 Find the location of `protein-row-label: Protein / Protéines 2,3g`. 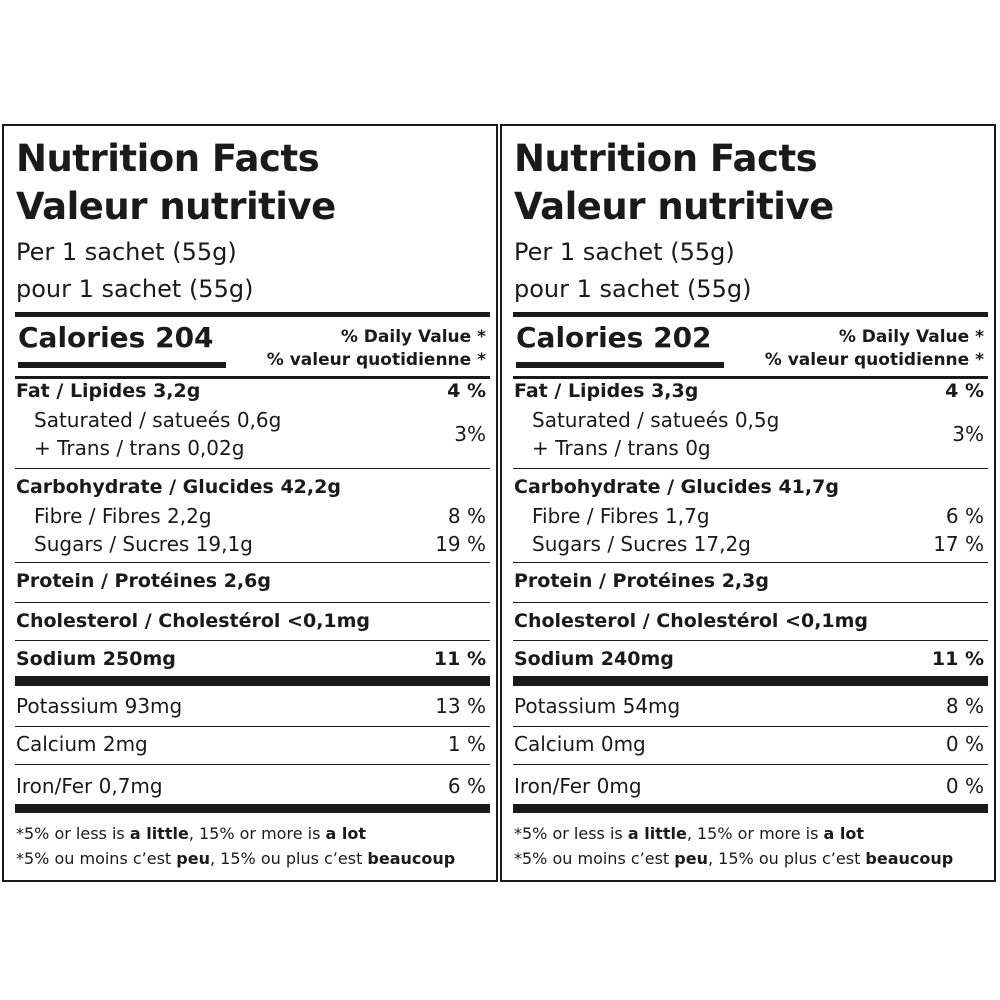

protein-row-label: Protein / Protéines 2,3g is located at coordinates (641, 581).